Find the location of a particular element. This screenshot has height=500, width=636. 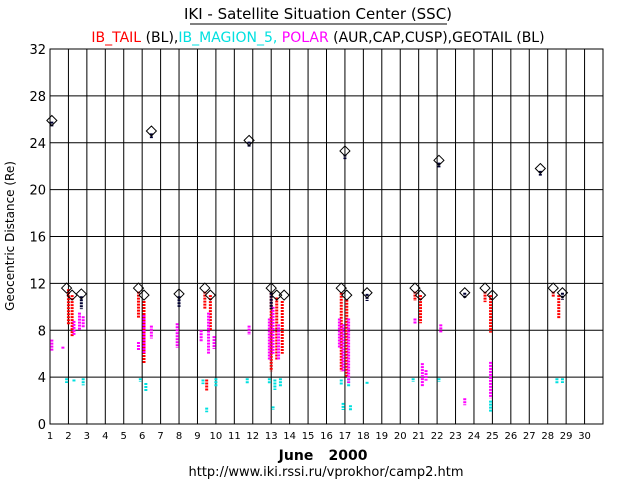

y-tick-label: 24 is located at coordinates (37, 144).